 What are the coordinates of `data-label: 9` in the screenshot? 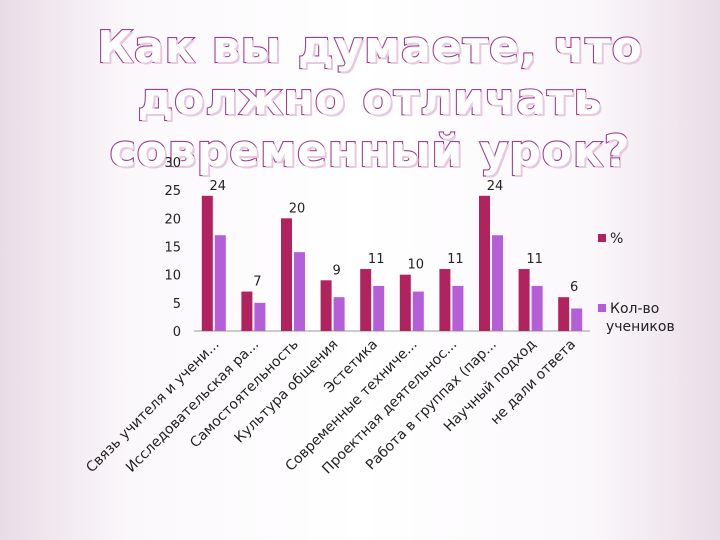 It's located at (336, 270).